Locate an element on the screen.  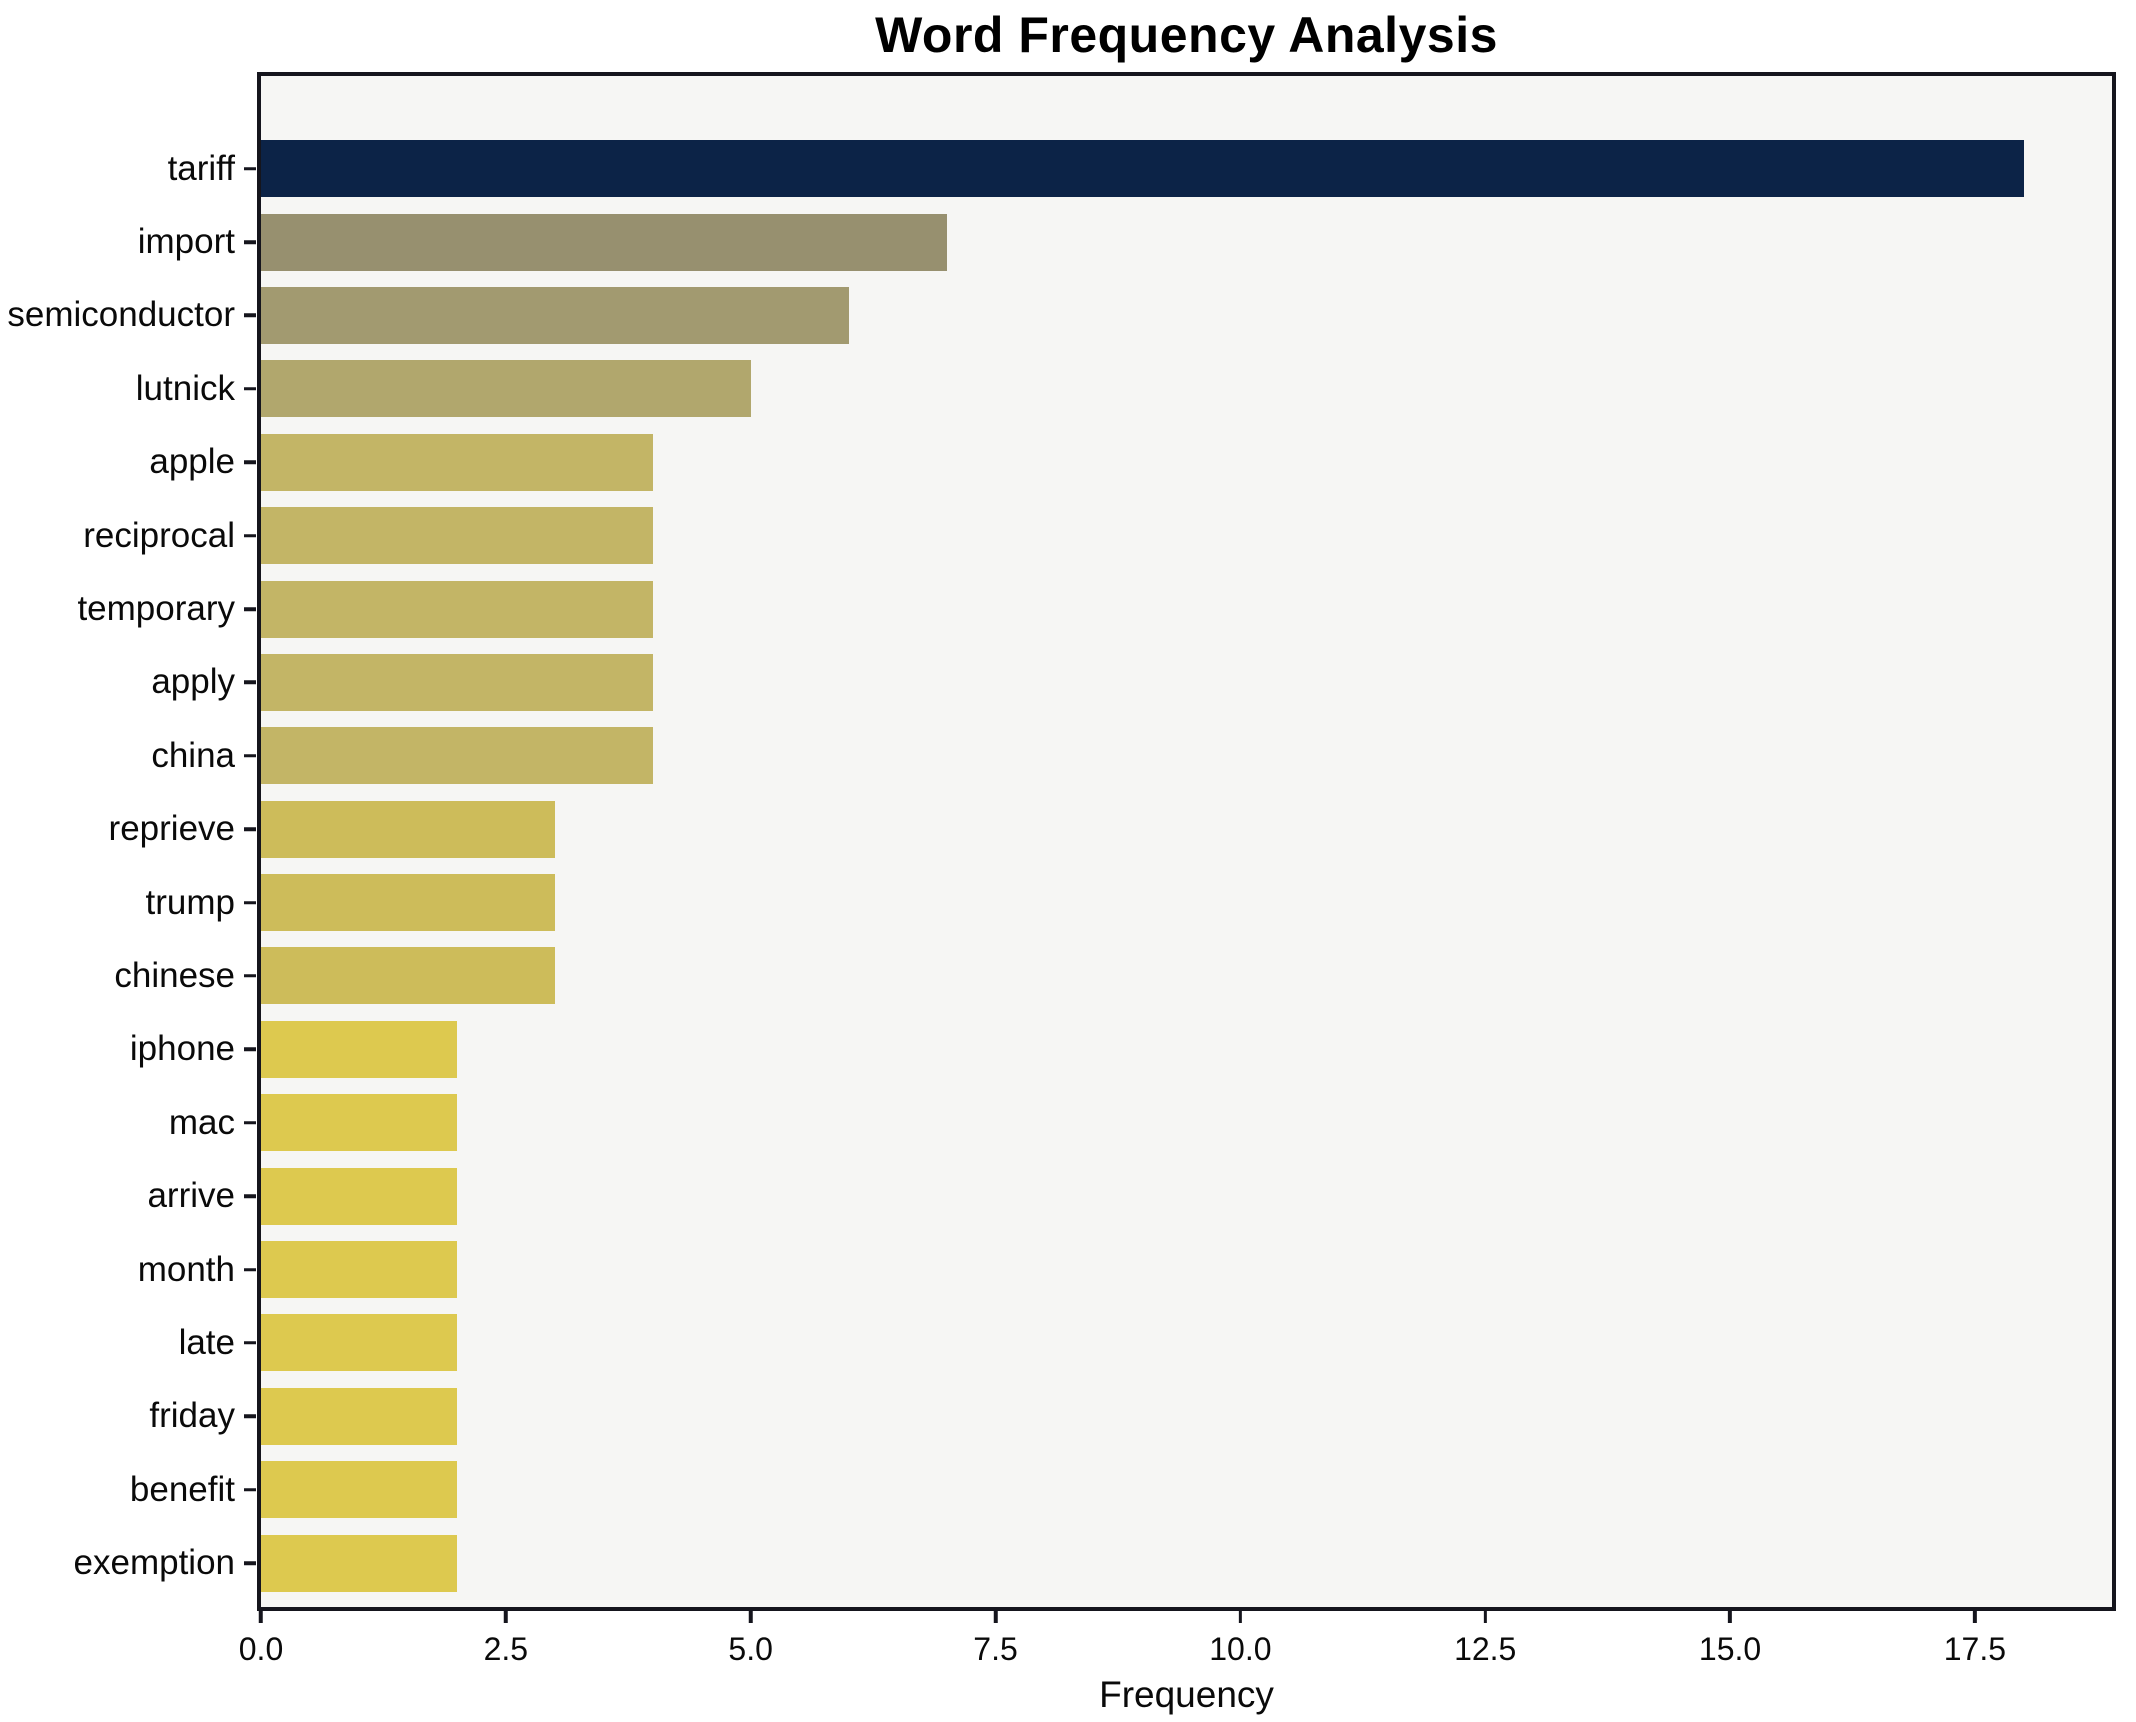
x-tick-label: 7.5 is located at coordinates (995, 1649).